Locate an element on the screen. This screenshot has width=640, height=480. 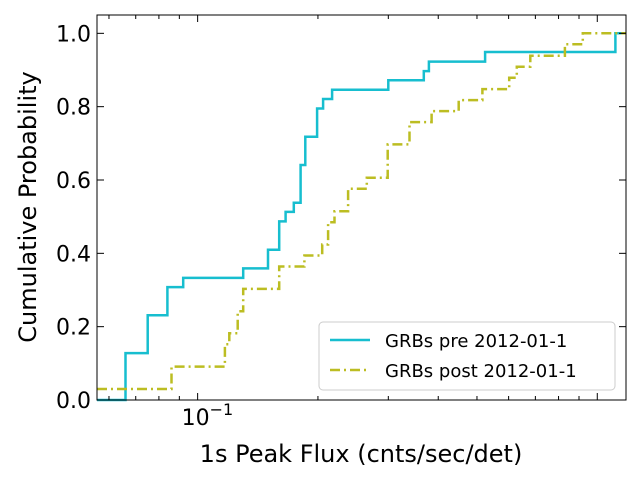
x-tick-label: 10−1 is located at coordinates (208, 415).